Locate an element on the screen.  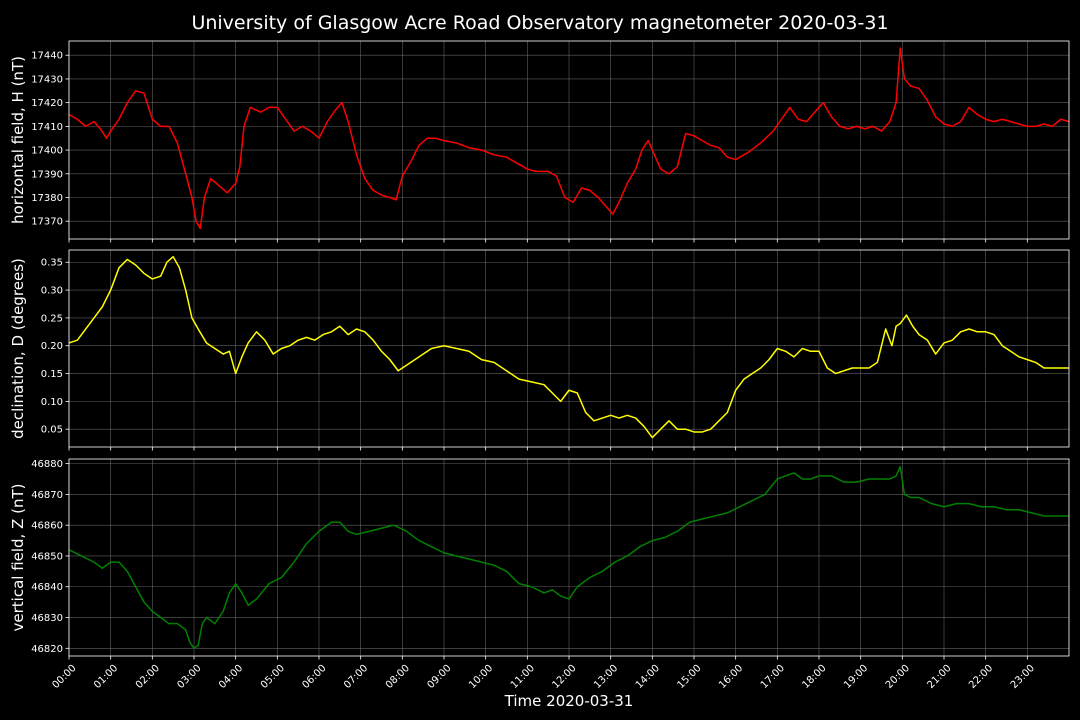
h-field-ytick-label: 17400 is located at coordinates (47, 151).